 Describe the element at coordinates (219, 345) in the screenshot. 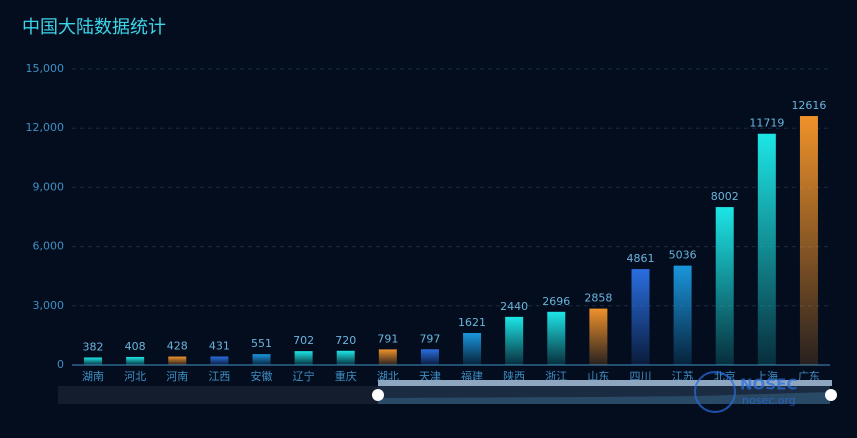

I see `value-label: 431` at that location.